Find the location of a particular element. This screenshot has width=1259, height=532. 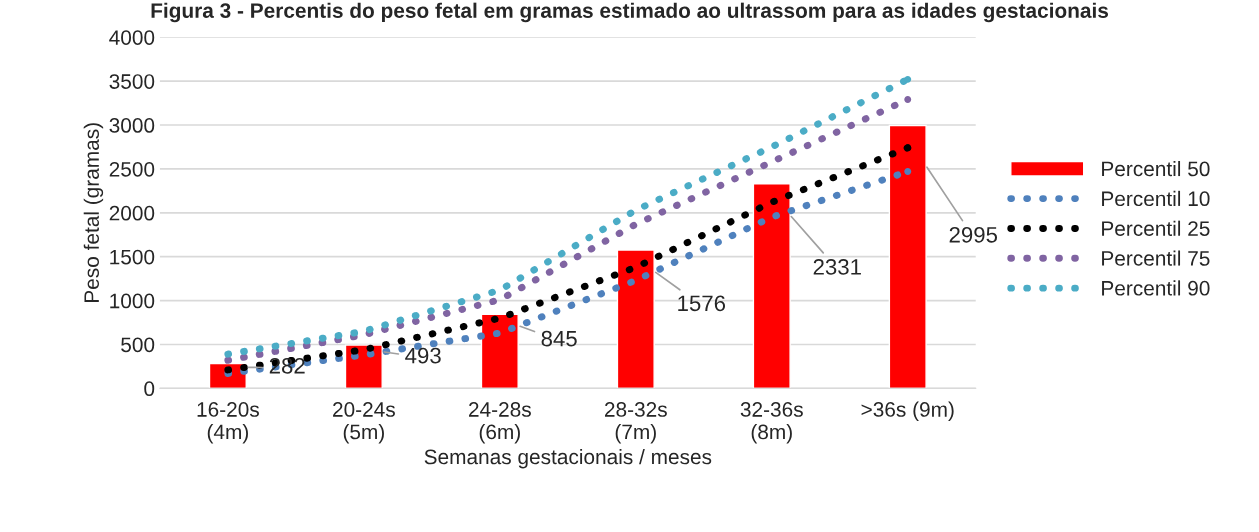

data-label: 493 is located at coordinates (423, 355).